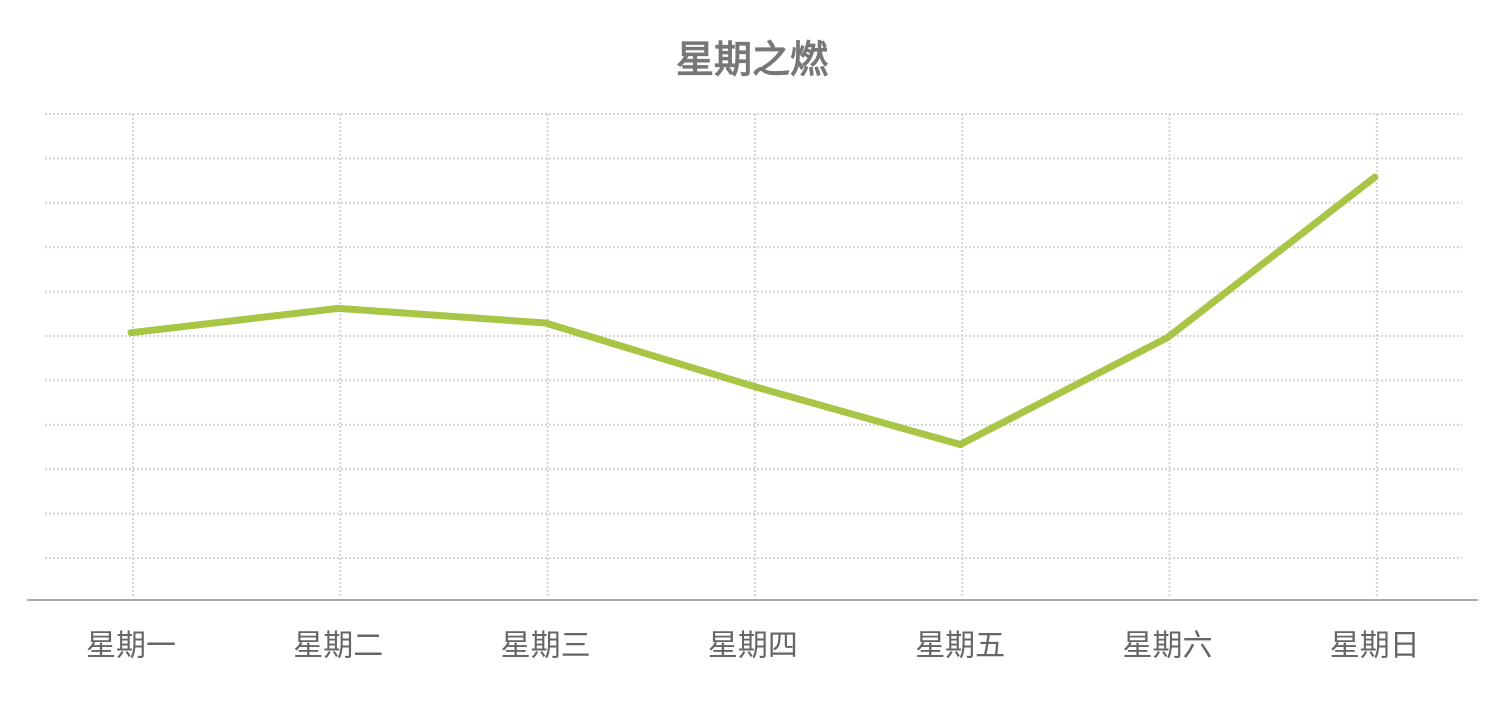 The image size is (1506, 722). Describe the element at coordinates (960, 646) in the screenshot. I see `x-tick-label: 星期五` at that location.